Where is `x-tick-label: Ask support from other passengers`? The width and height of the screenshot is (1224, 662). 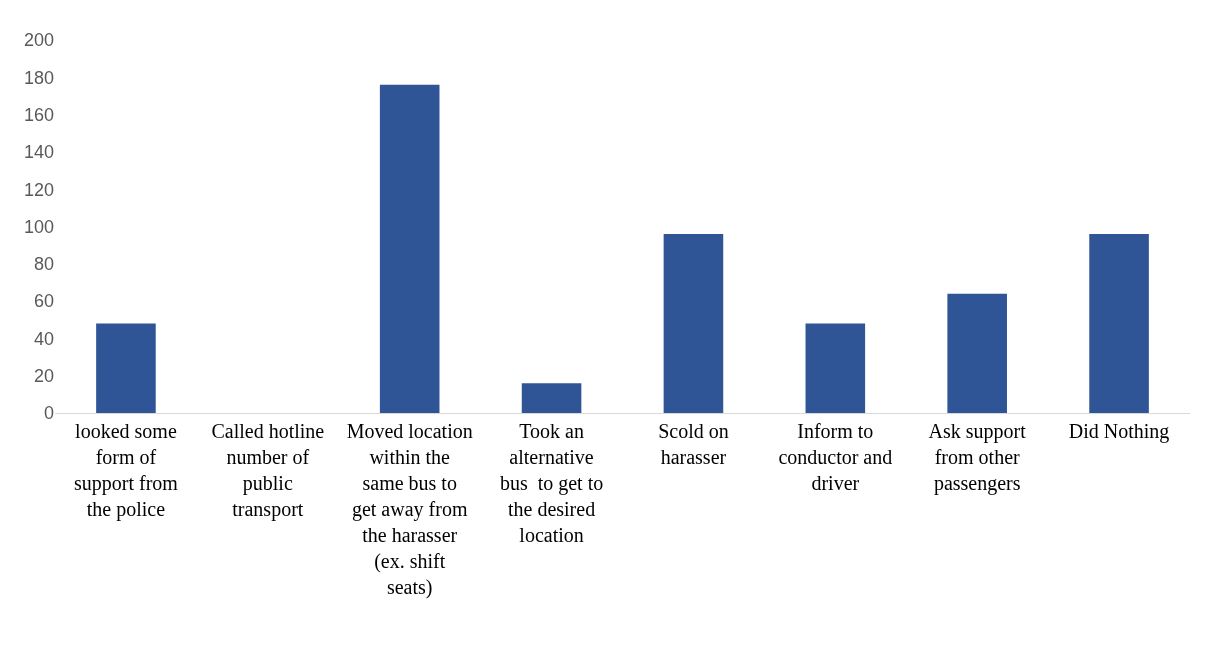
x-tick-label: Ask support from other passengers is located at coordinates (977, 457).